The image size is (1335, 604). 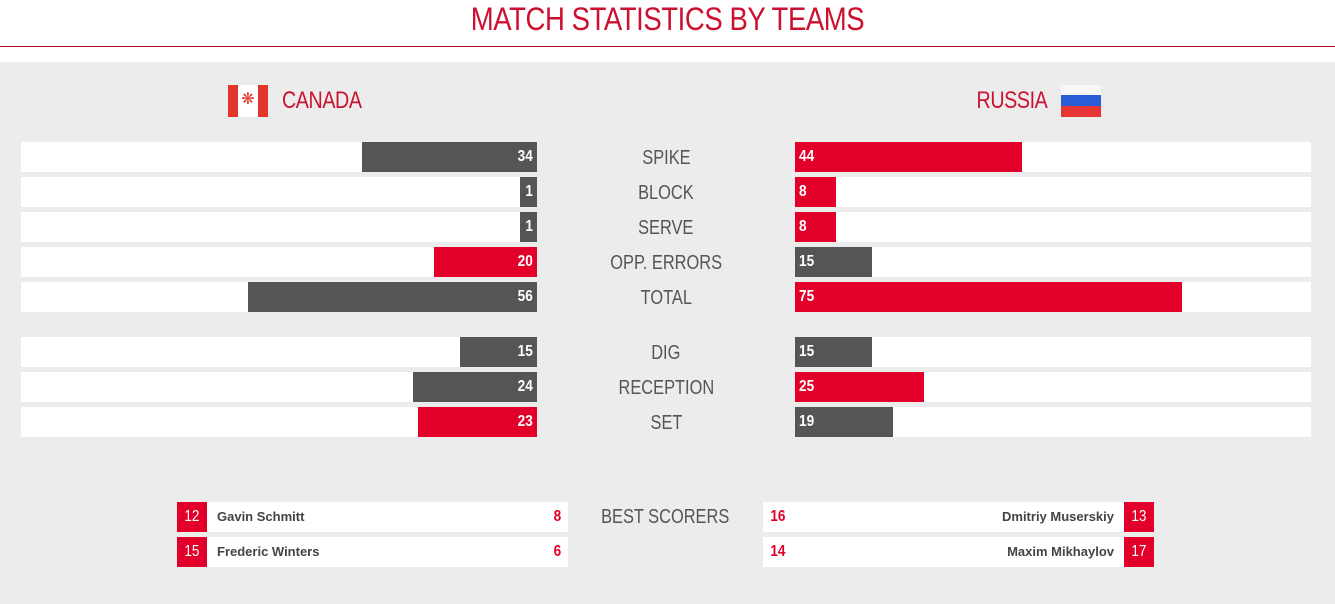 I want to click on stat-track-away: 75, so click(x=1053, y=297).